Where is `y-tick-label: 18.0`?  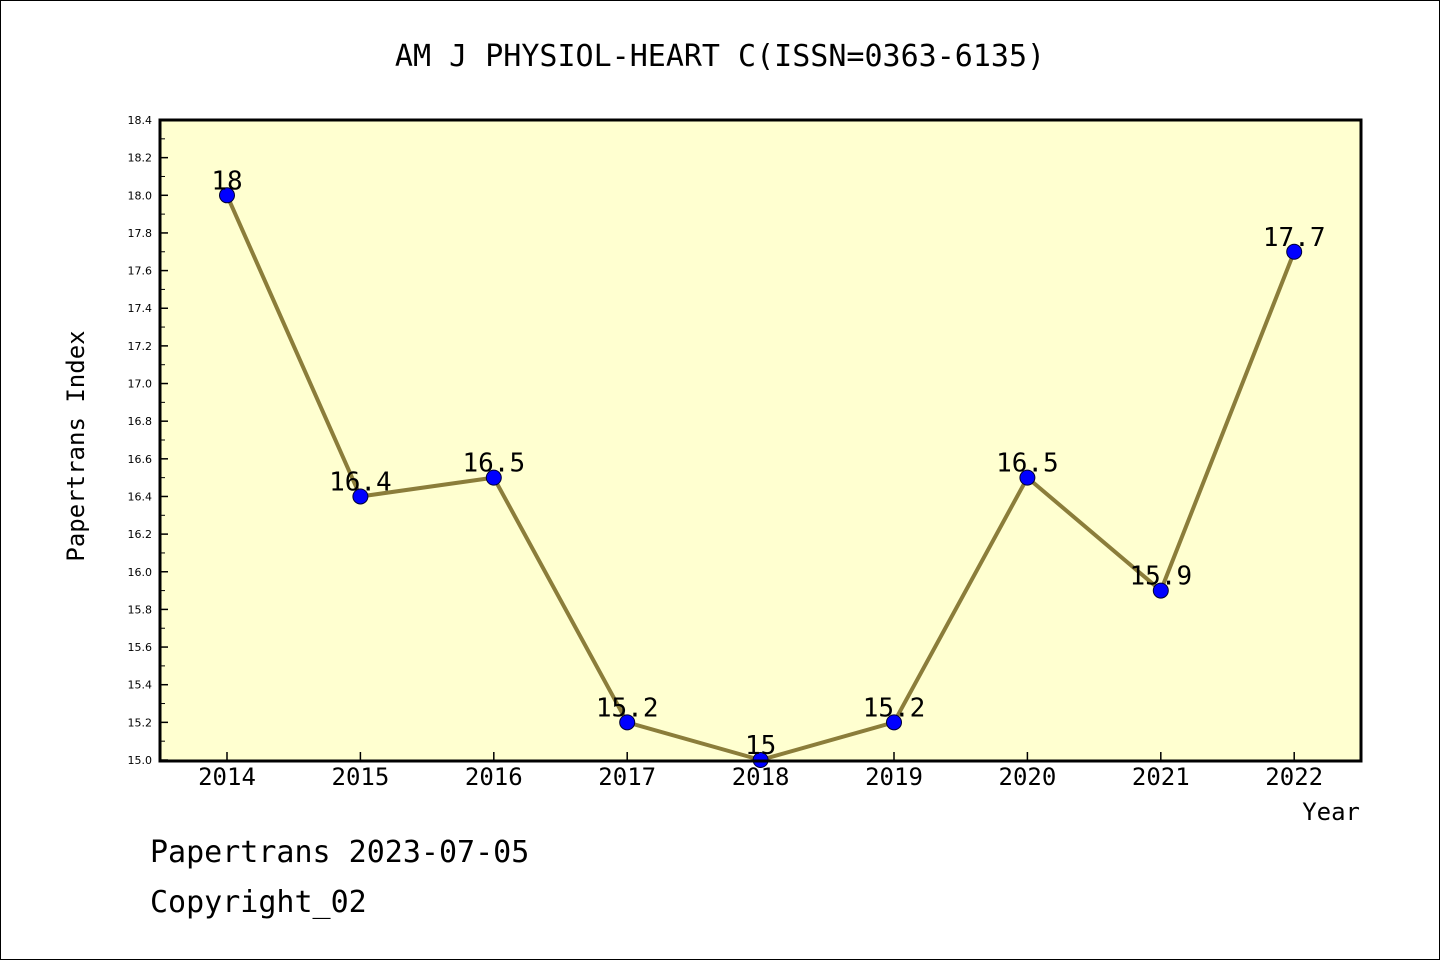 y-tick-label: 18.0 is located at coordinates (140, 195).